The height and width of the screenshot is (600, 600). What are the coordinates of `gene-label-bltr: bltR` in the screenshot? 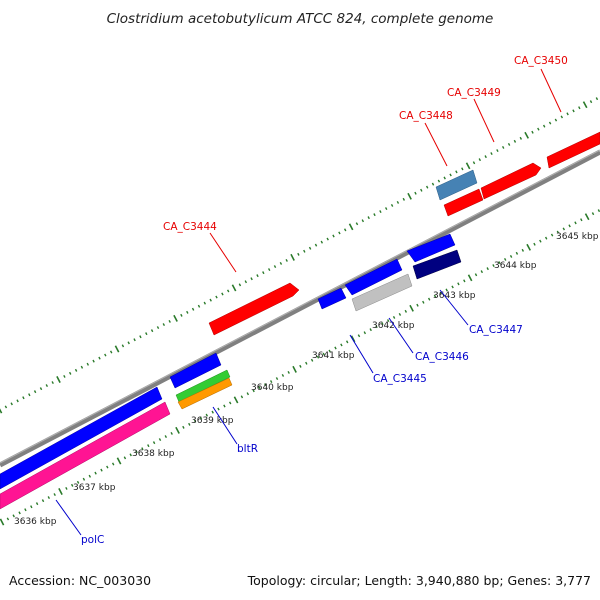 It's located at (247, 449).